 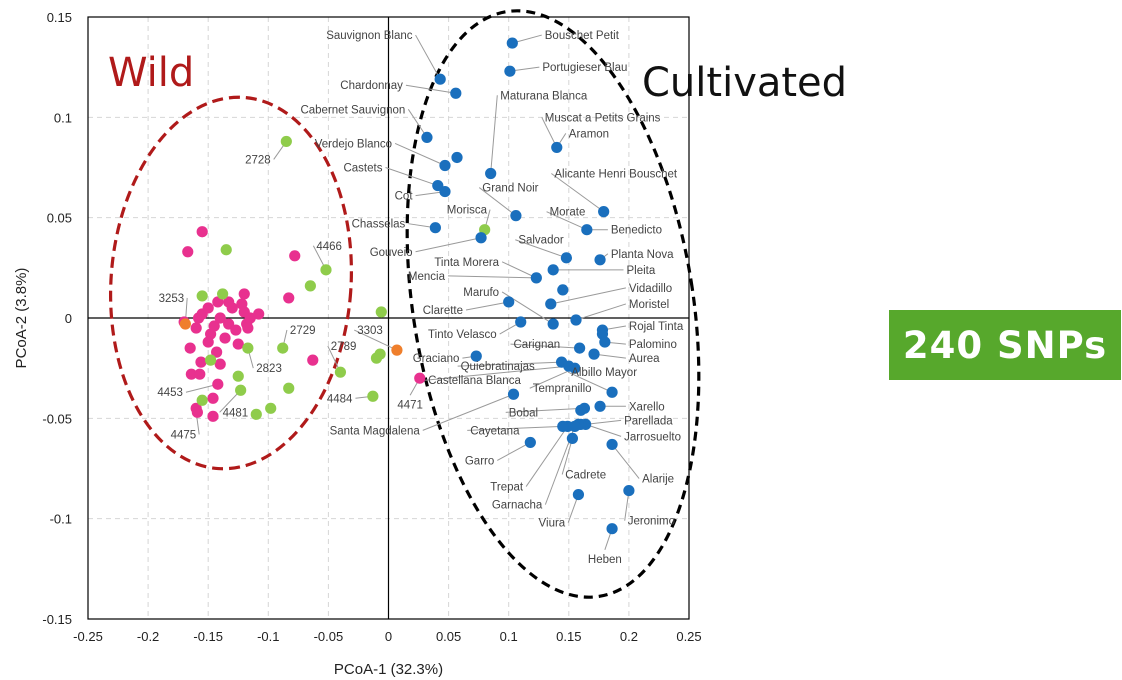 What do you see at coordinates (404, 197) in the screenshot?
I see `point-label: Cot` at bounding box center [404, 197].